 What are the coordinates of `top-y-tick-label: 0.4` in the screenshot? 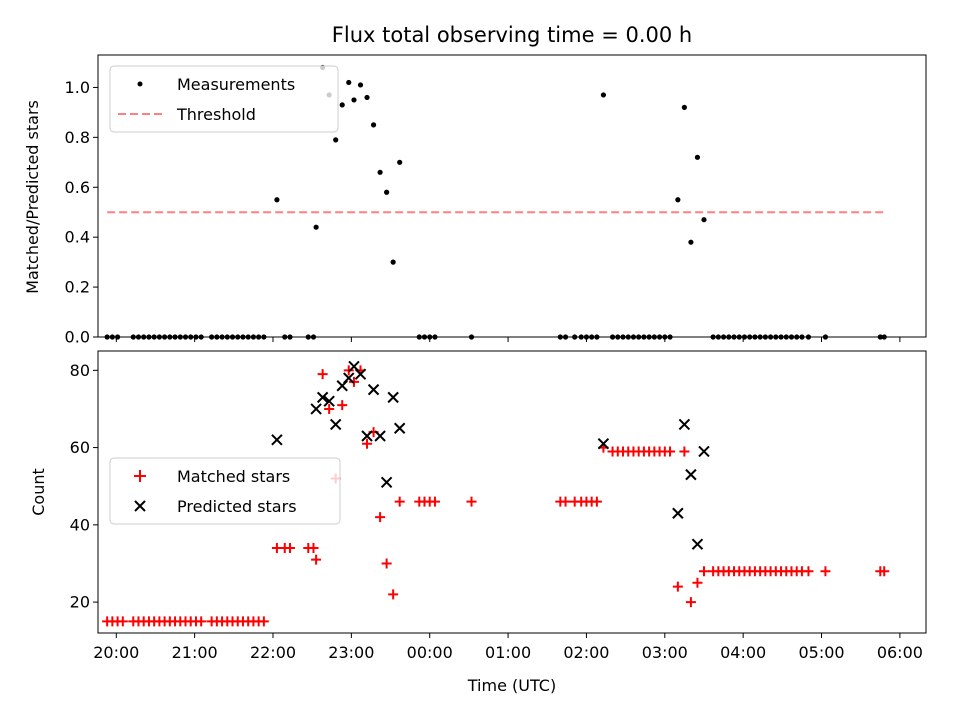 It's located at (77, 237).